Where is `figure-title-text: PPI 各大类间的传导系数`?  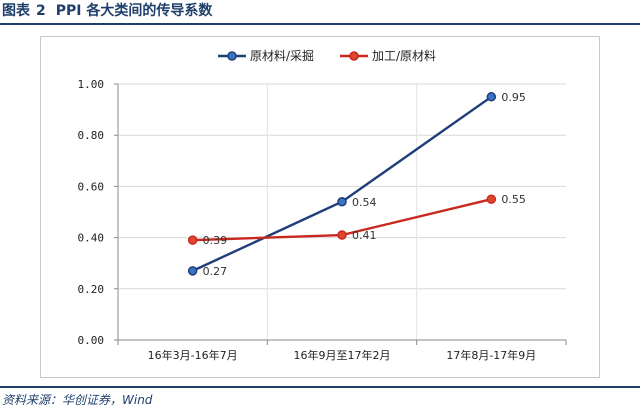 figure-title-text: PPI 各大类间的传导系数 is located at coordinates (134, 11).